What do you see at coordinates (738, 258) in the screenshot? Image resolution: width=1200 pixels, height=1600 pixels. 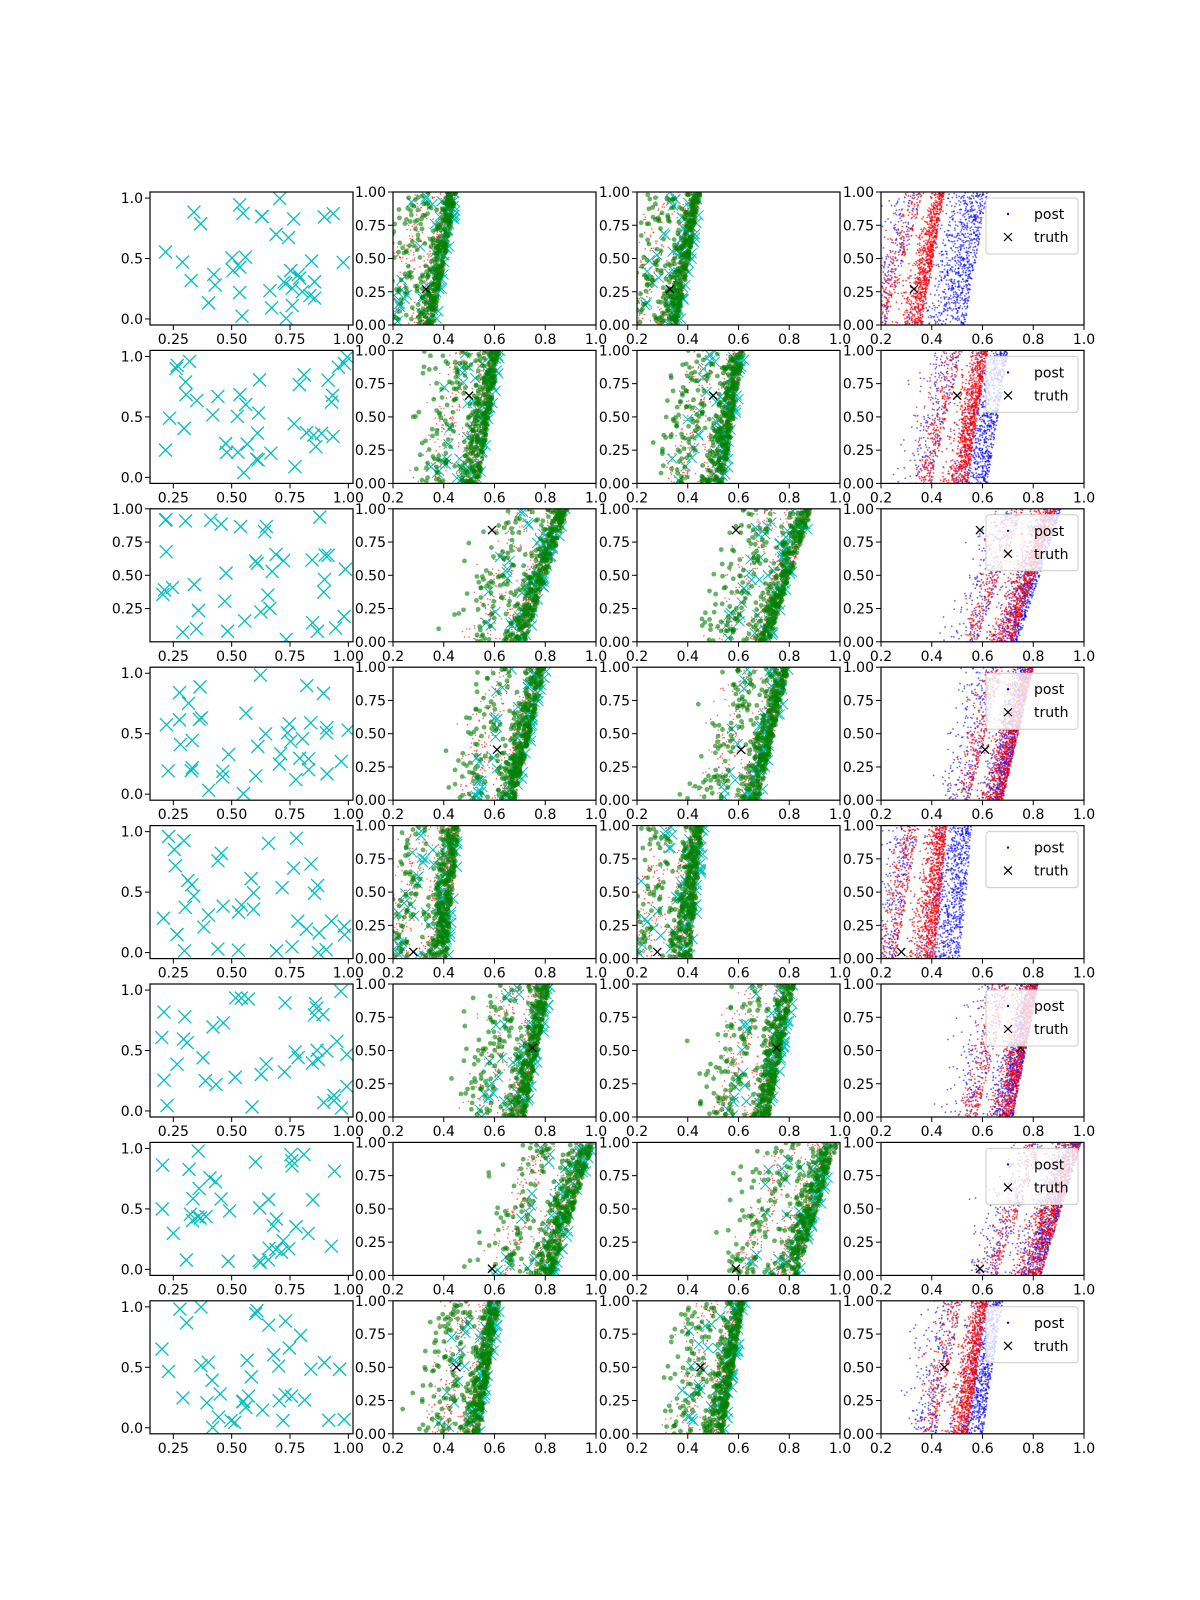 I see `panel-r1-c3-frame` at bounding box center [738, 258].